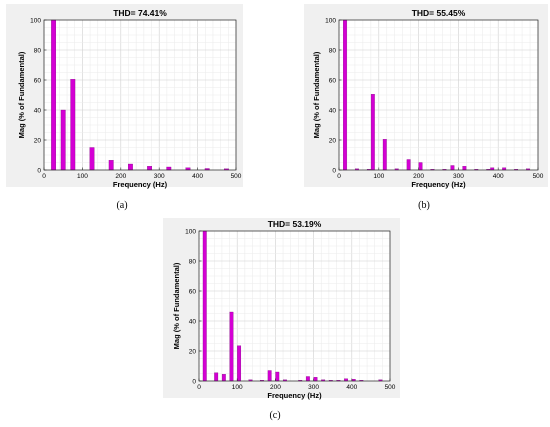 This screenshot has height=427, width=550. I want to click on caption-b: (b), so click(424, 205).